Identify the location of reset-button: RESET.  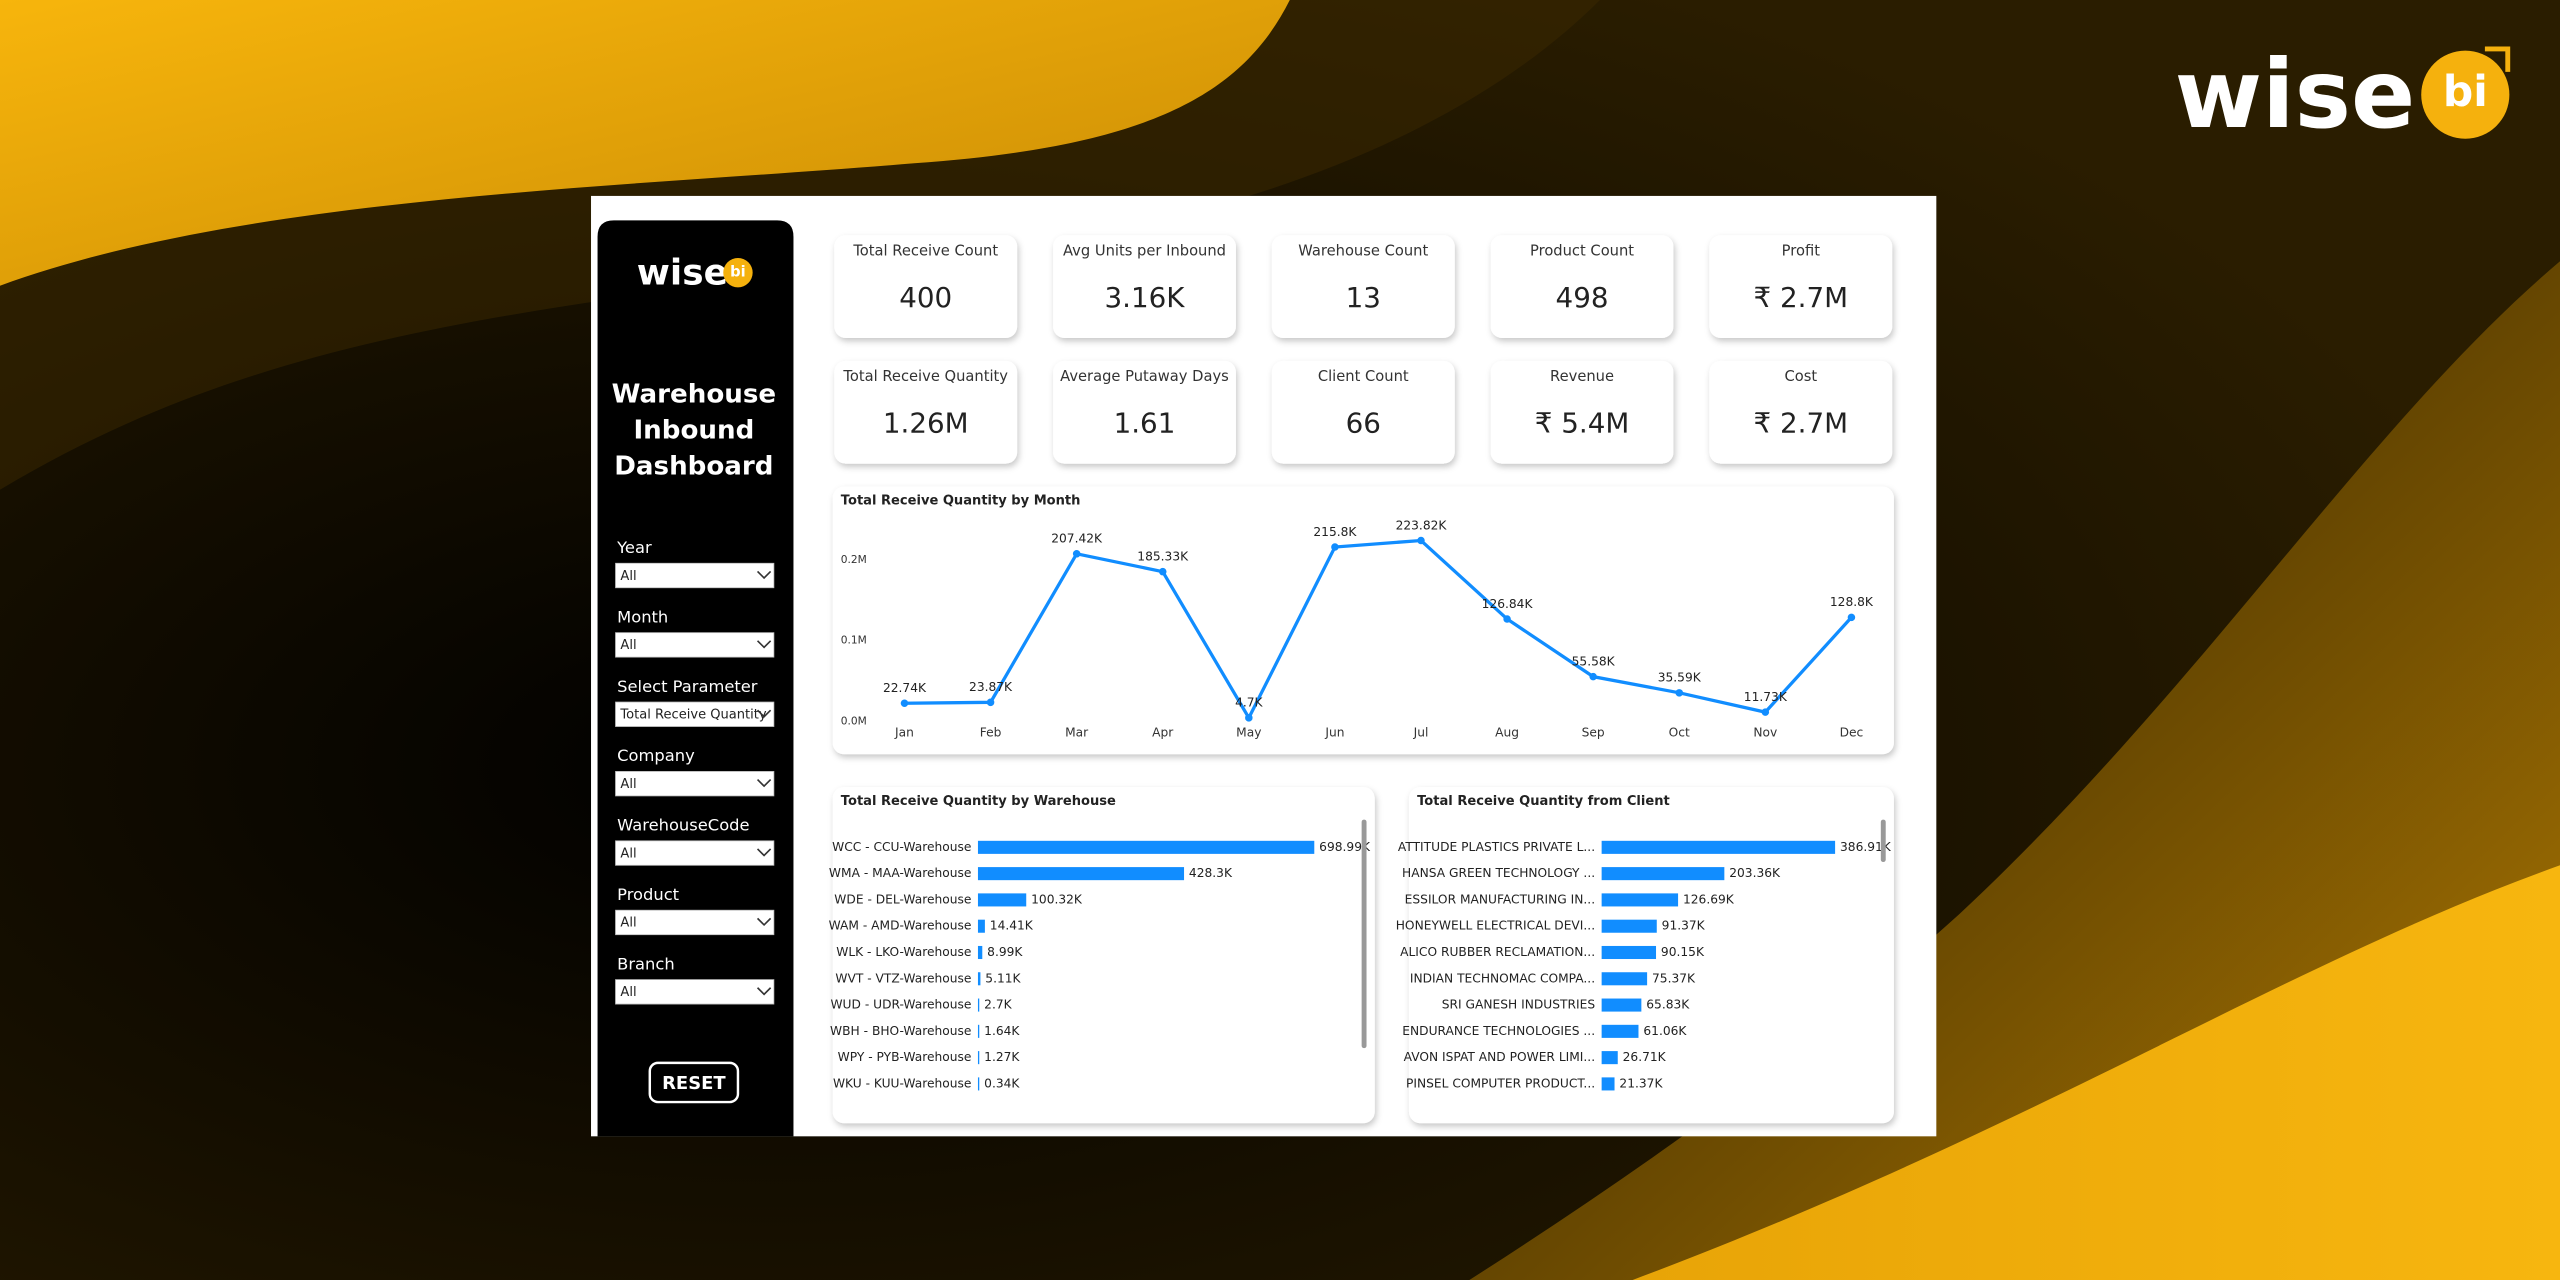
(694, 1082).